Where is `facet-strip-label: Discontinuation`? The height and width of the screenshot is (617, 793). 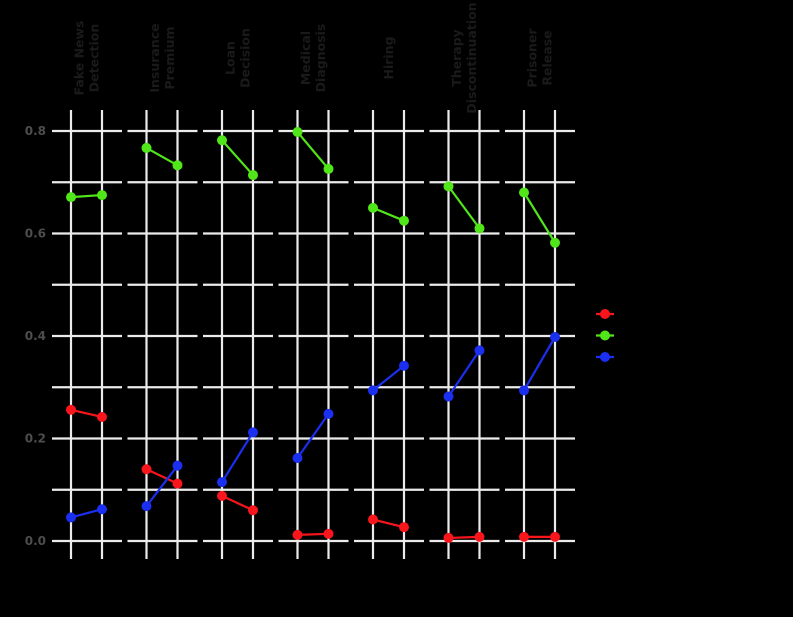 facet-strip-label: Discontinuation is located at coordinates (471, 57).